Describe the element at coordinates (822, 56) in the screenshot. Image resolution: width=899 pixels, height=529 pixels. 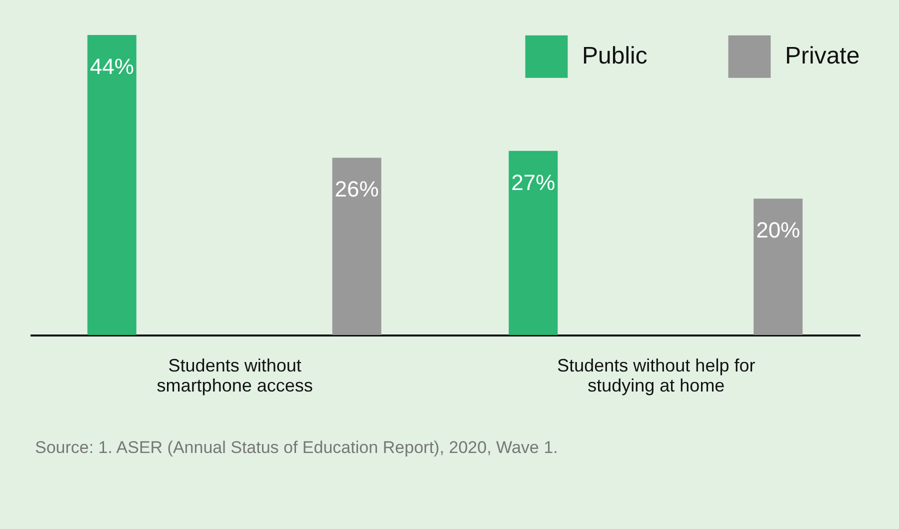
I see `legend-label: Private` at that location.